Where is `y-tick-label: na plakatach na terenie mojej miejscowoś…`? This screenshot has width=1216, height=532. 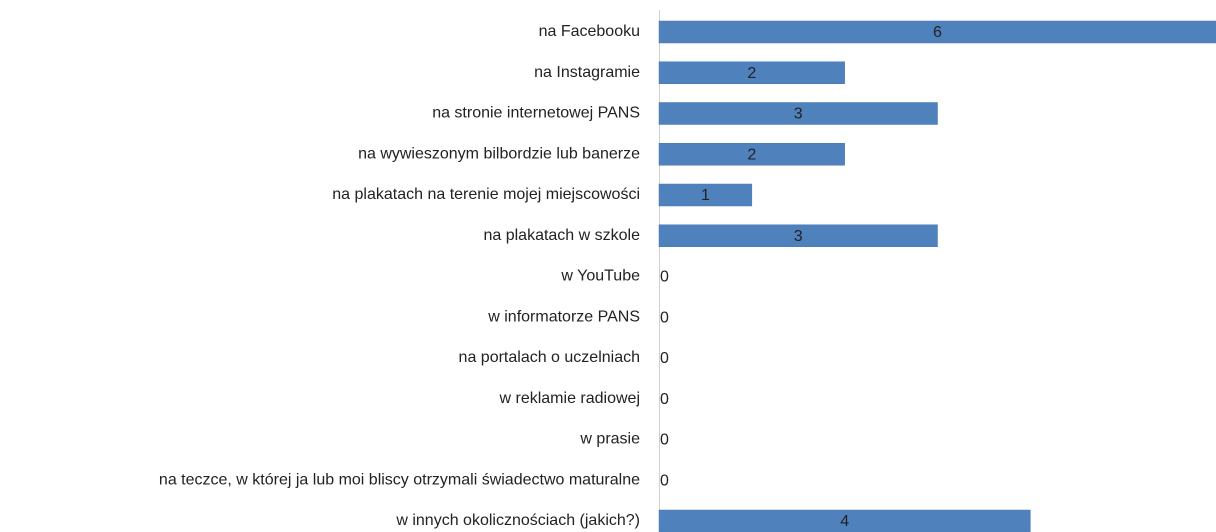 y-tick-label: na plakatach na terenie mojej miejscowoś… is located at coordinates (486, 194).